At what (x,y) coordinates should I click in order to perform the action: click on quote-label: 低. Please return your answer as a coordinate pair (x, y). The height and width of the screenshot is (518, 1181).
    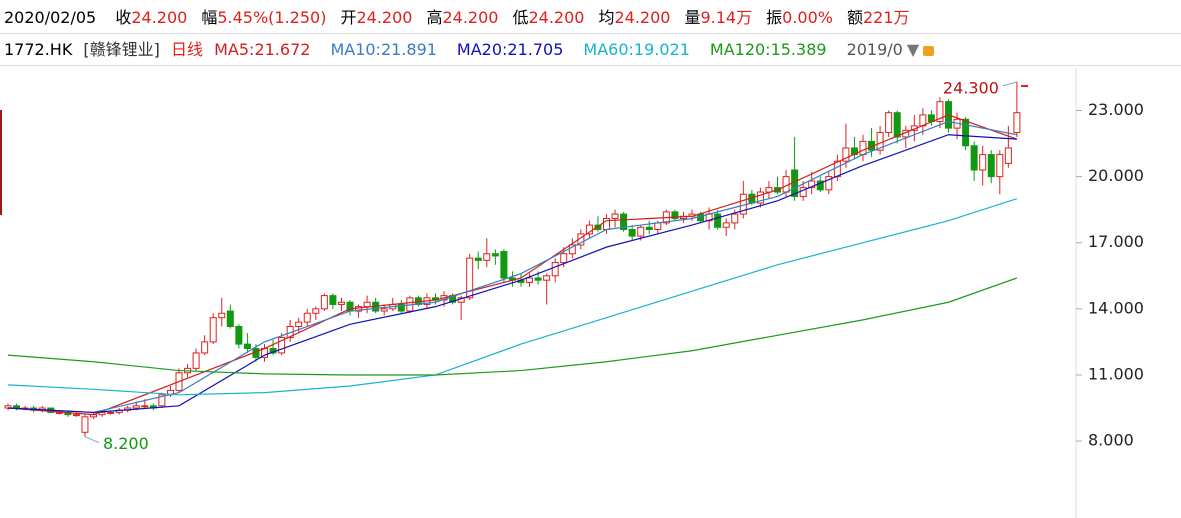
    Looking at the image, I should click on (520, 17).